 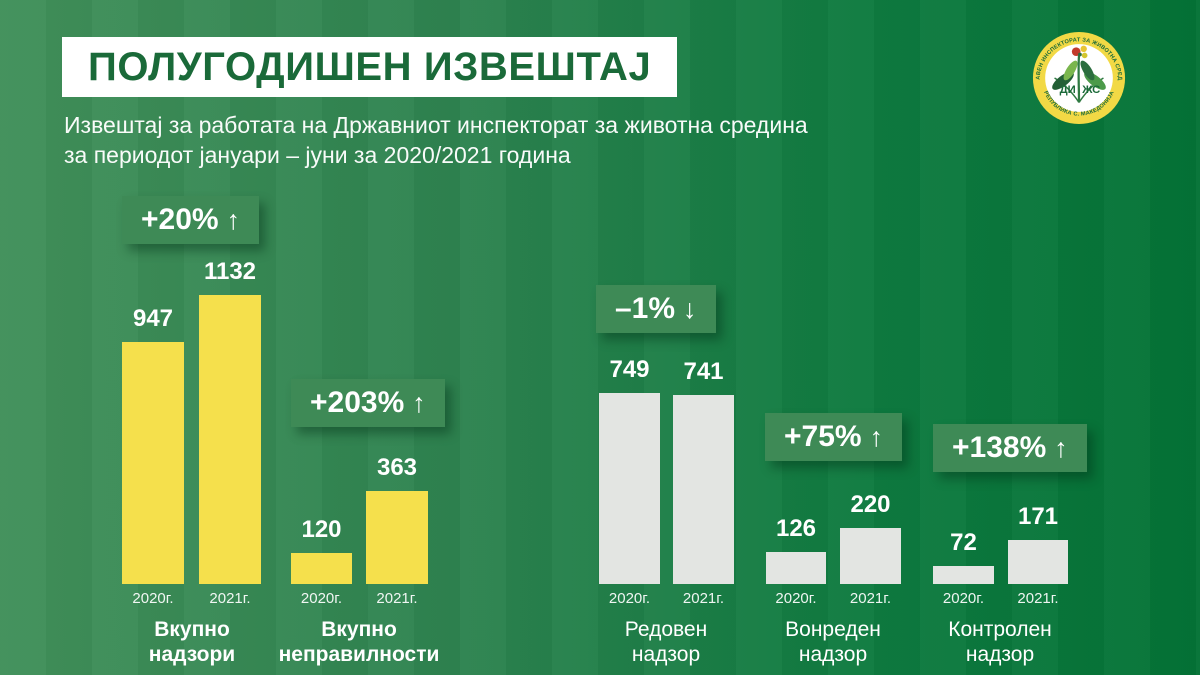 What do you see at coordinates (963, 542) in the screenshot?
I see `bar-value-label: 72` at bounding box center [963, 542].